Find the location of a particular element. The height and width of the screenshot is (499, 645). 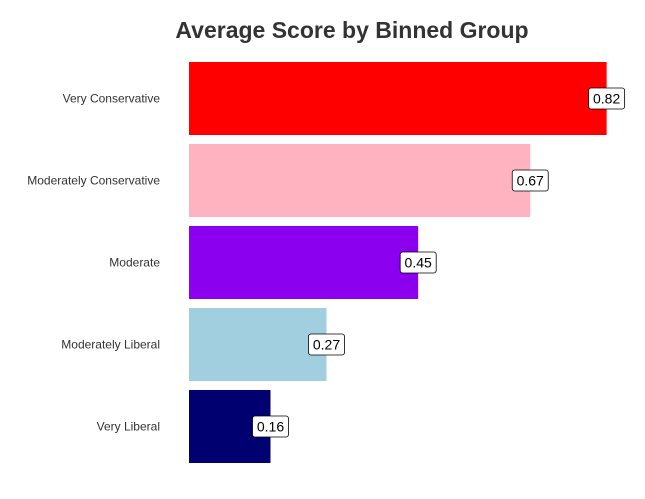

value-label-moderate: 0.45 is located at coordinates (418, 262).